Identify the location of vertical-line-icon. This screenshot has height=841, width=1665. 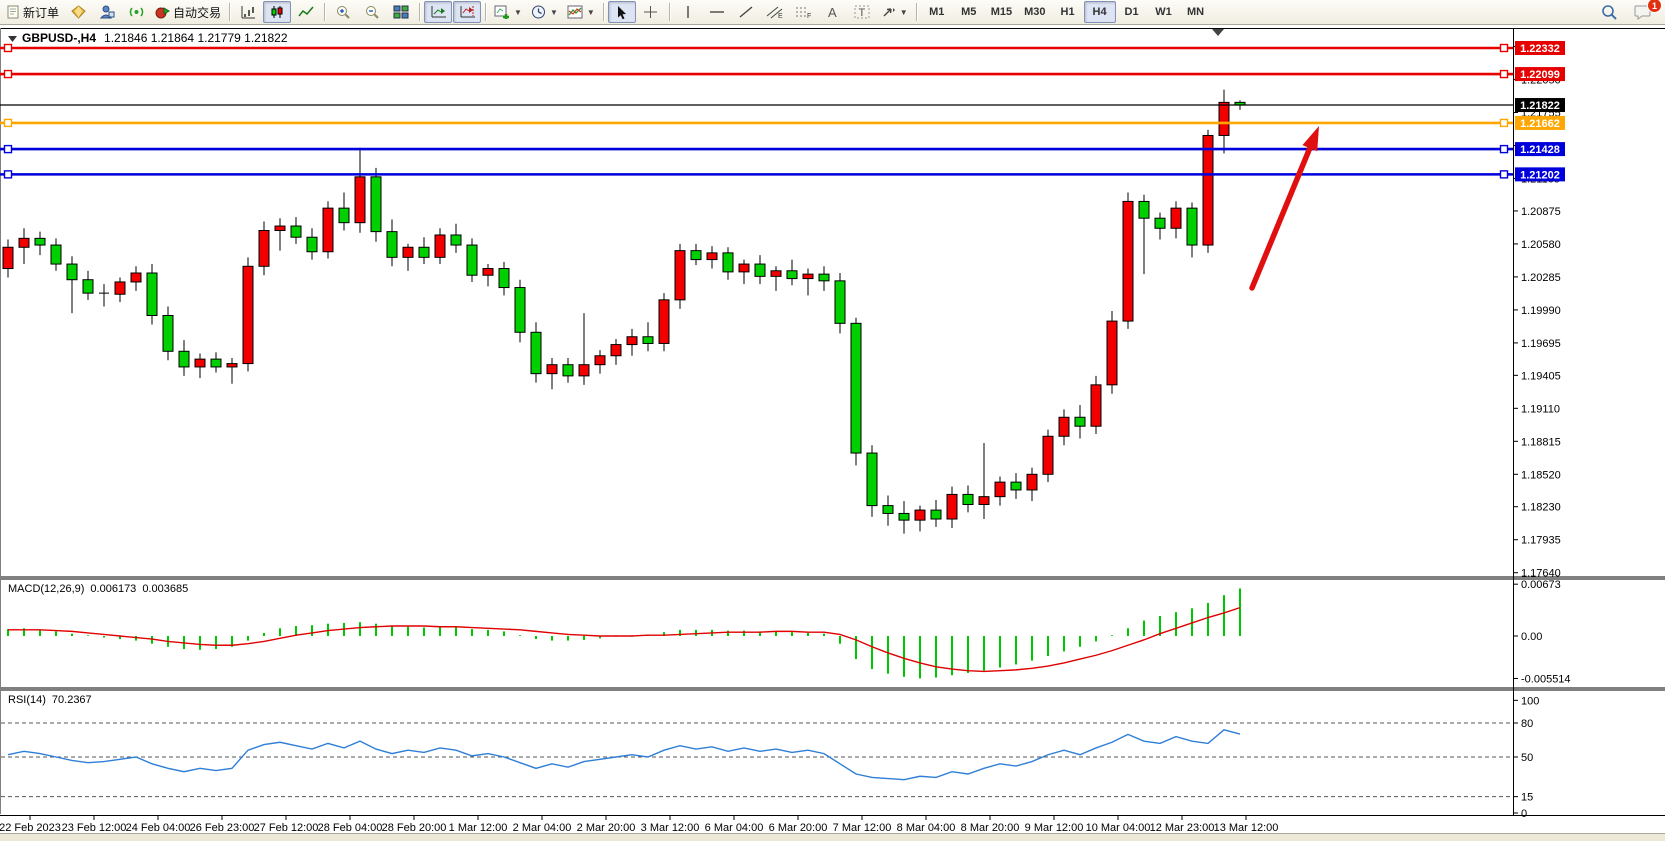
(688, 12).